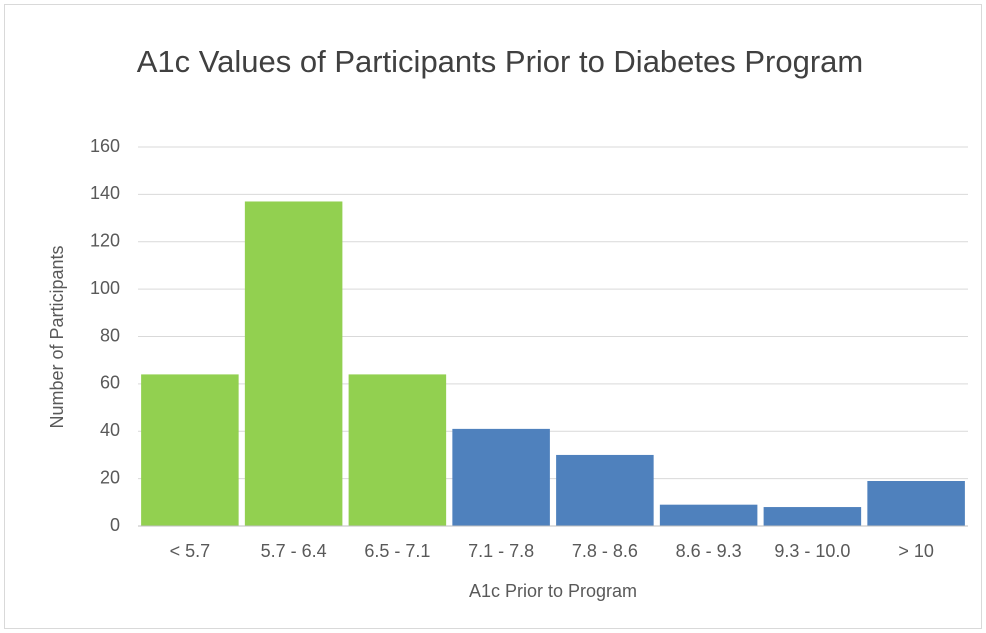  What do you see at coordinates (110, 335) in the screenshot?
I see `y-tick-label: 80` at bounding box center [110, 335].